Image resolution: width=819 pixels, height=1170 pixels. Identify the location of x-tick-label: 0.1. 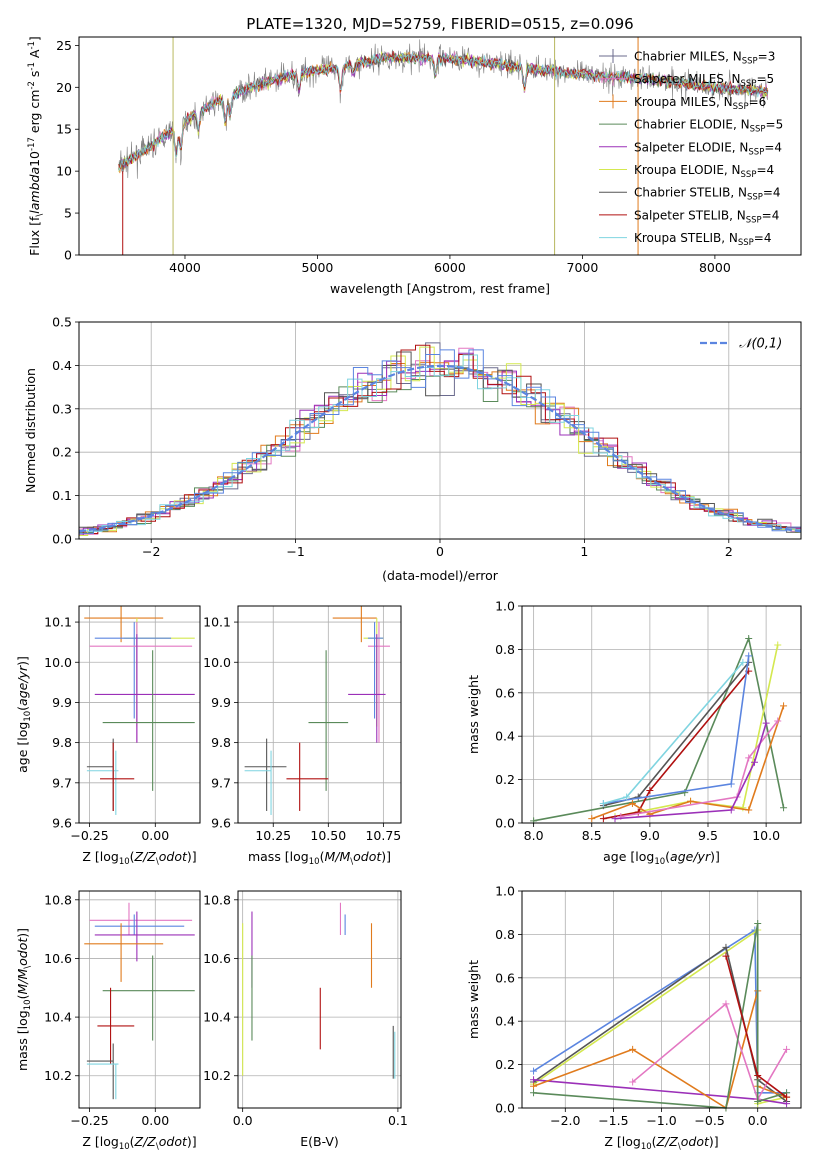
(398, 1120).